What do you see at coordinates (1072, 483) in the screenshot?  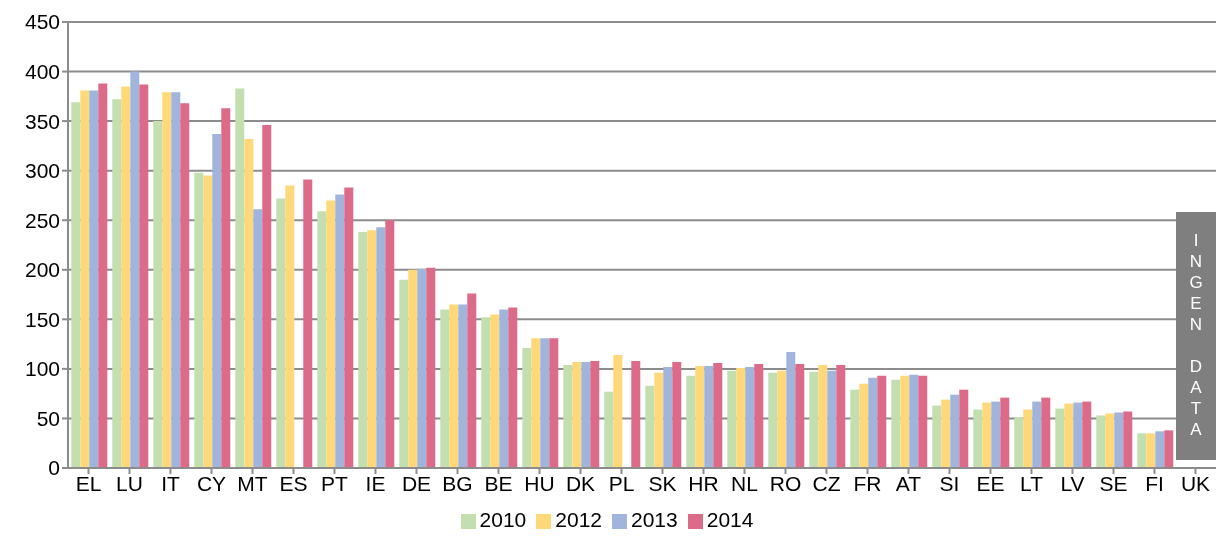 I see `x-tick-label: LV` at bounding box center [1072, 483].